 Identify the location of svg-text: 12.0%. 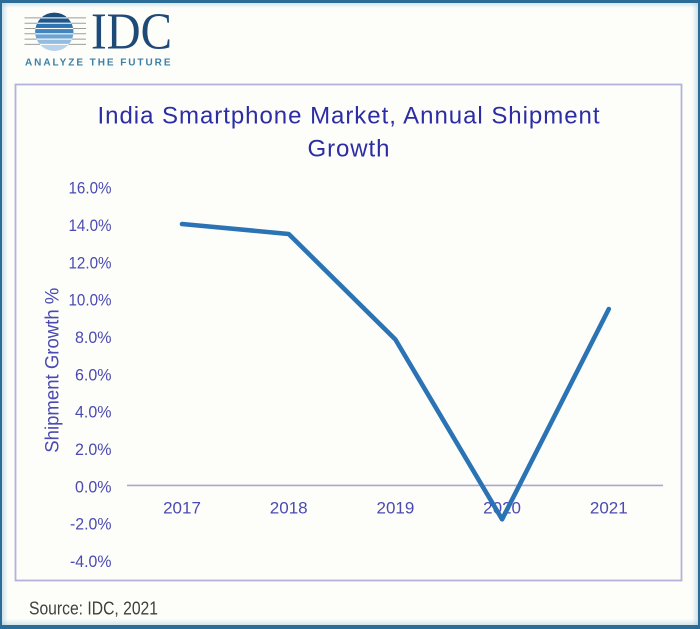
(90, 262).